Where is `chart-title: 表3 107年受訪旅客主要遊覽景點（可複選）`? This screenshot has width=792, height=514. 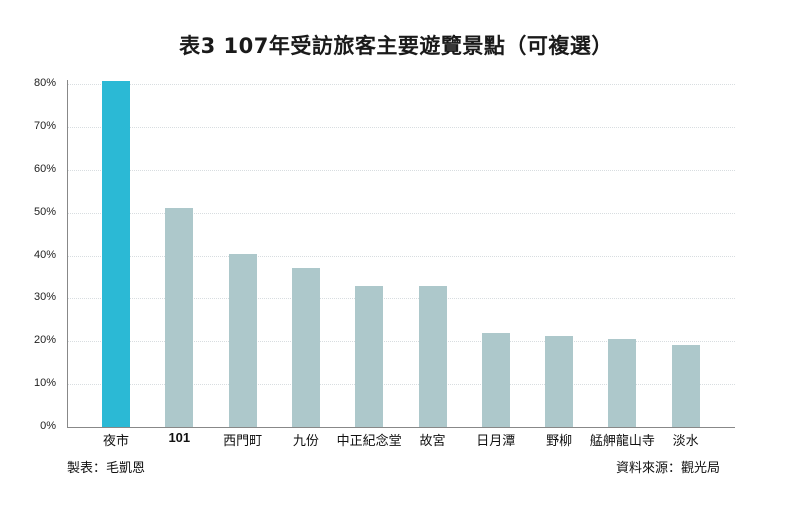
chart-title: 表3 107年受訪旅客主要遊覽景點（可複選） is located at coordinates (396, 46).